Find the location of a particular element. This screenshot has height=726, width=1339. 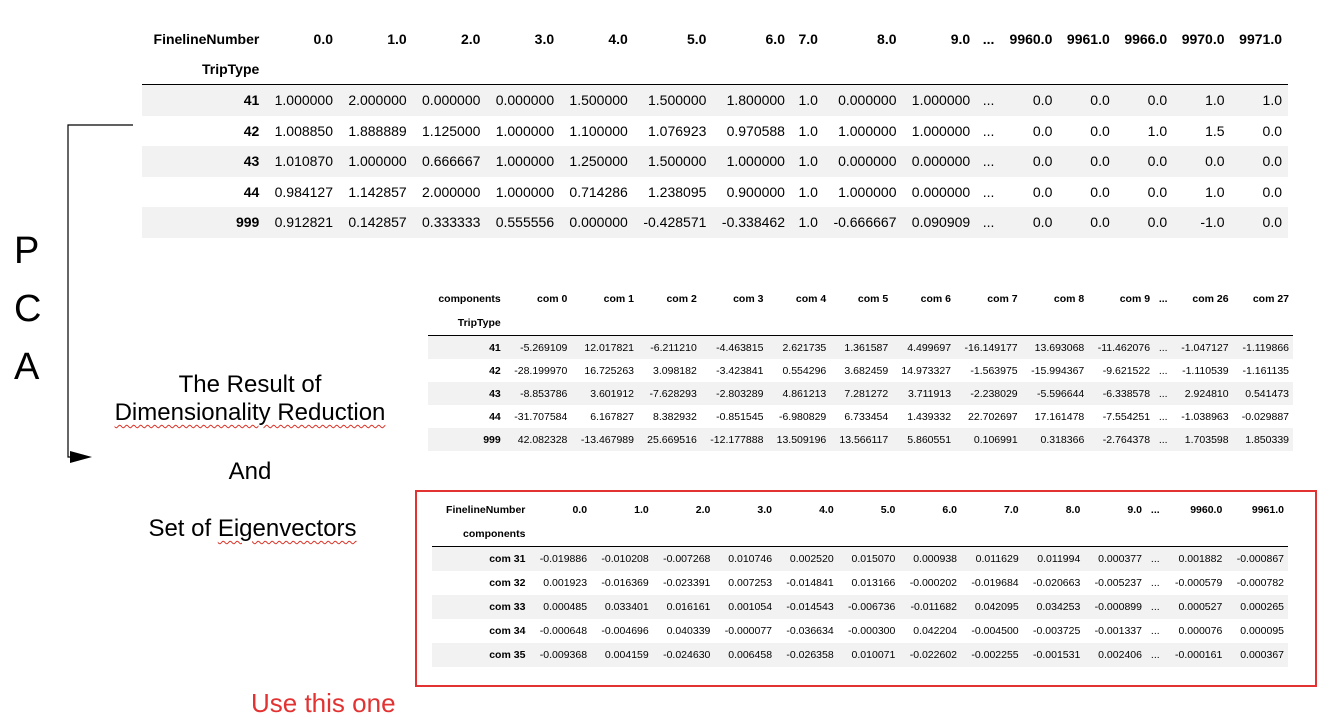

column-header: 4.0 is located at coordinates (826, 510).